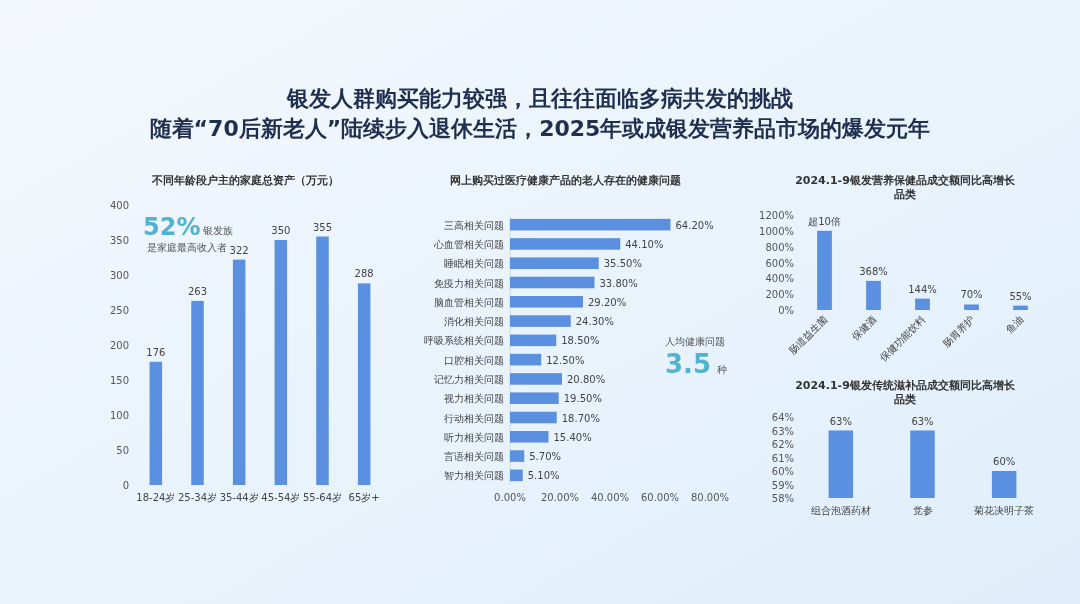 The height and width of the screenshot is (604, 1080). Describe the element at coordinates (779, 295) in the screenshot. I see `y-tick-label: 200%` at that location.